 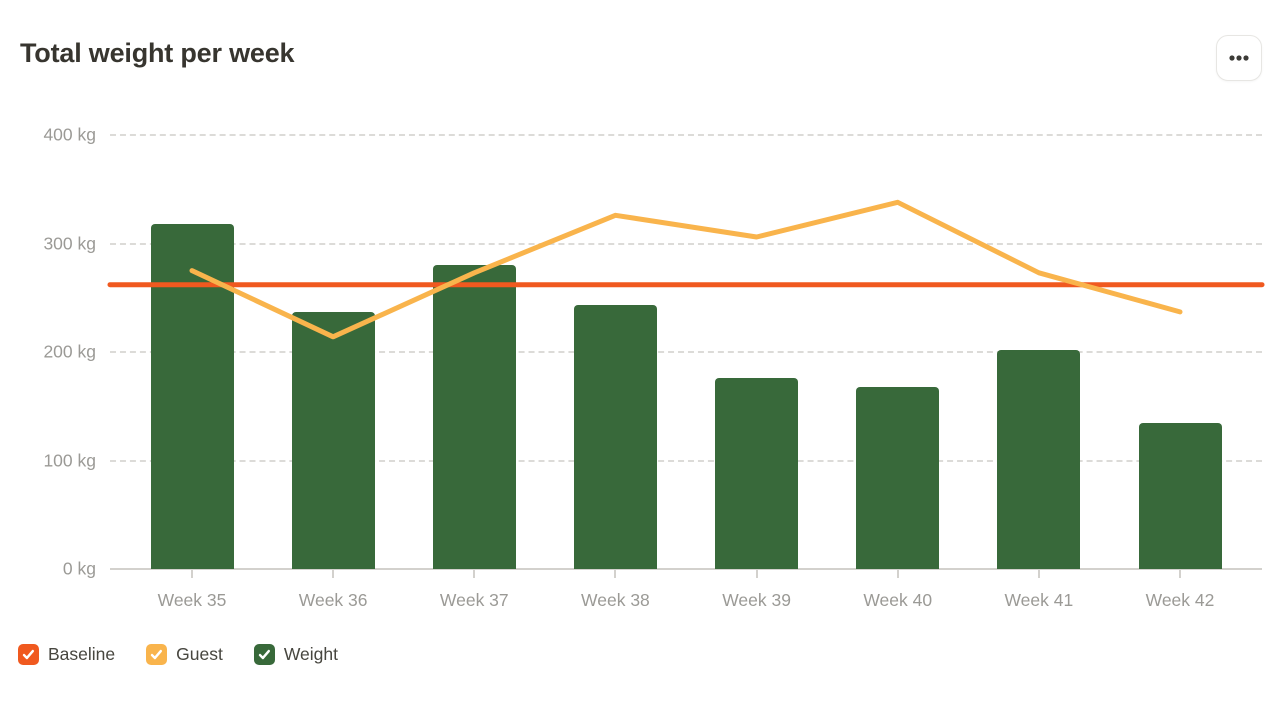 I want to click on x-axis-line, so click(x=686, y=569).